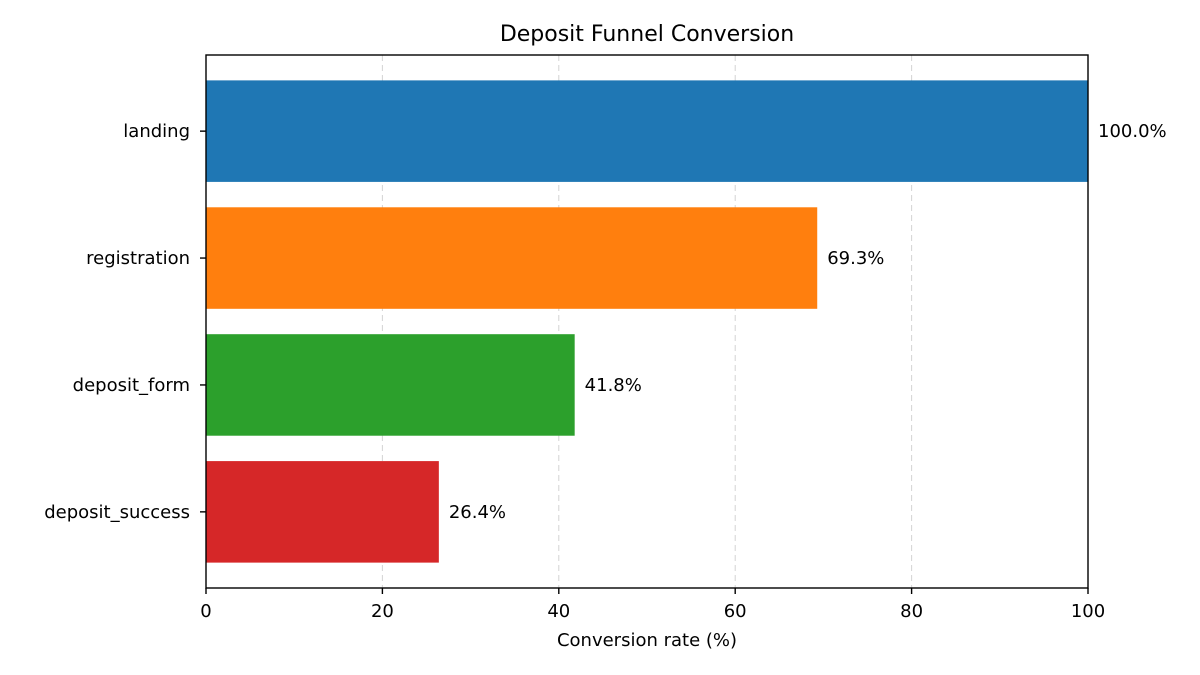  Describe the element at coordinates (647, 34) in the screenshot. I see `chart-title: Deposit Funnel Conversion` at that location.